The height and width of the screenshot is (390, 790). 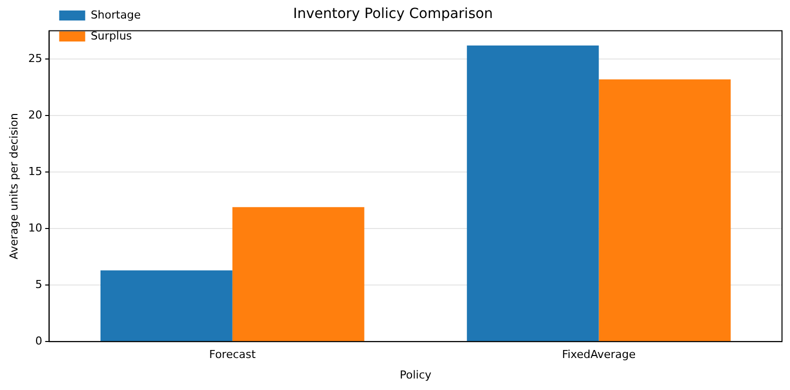 I want to click on y-axis-title: Average units per decision, so click(x=13, y=186).